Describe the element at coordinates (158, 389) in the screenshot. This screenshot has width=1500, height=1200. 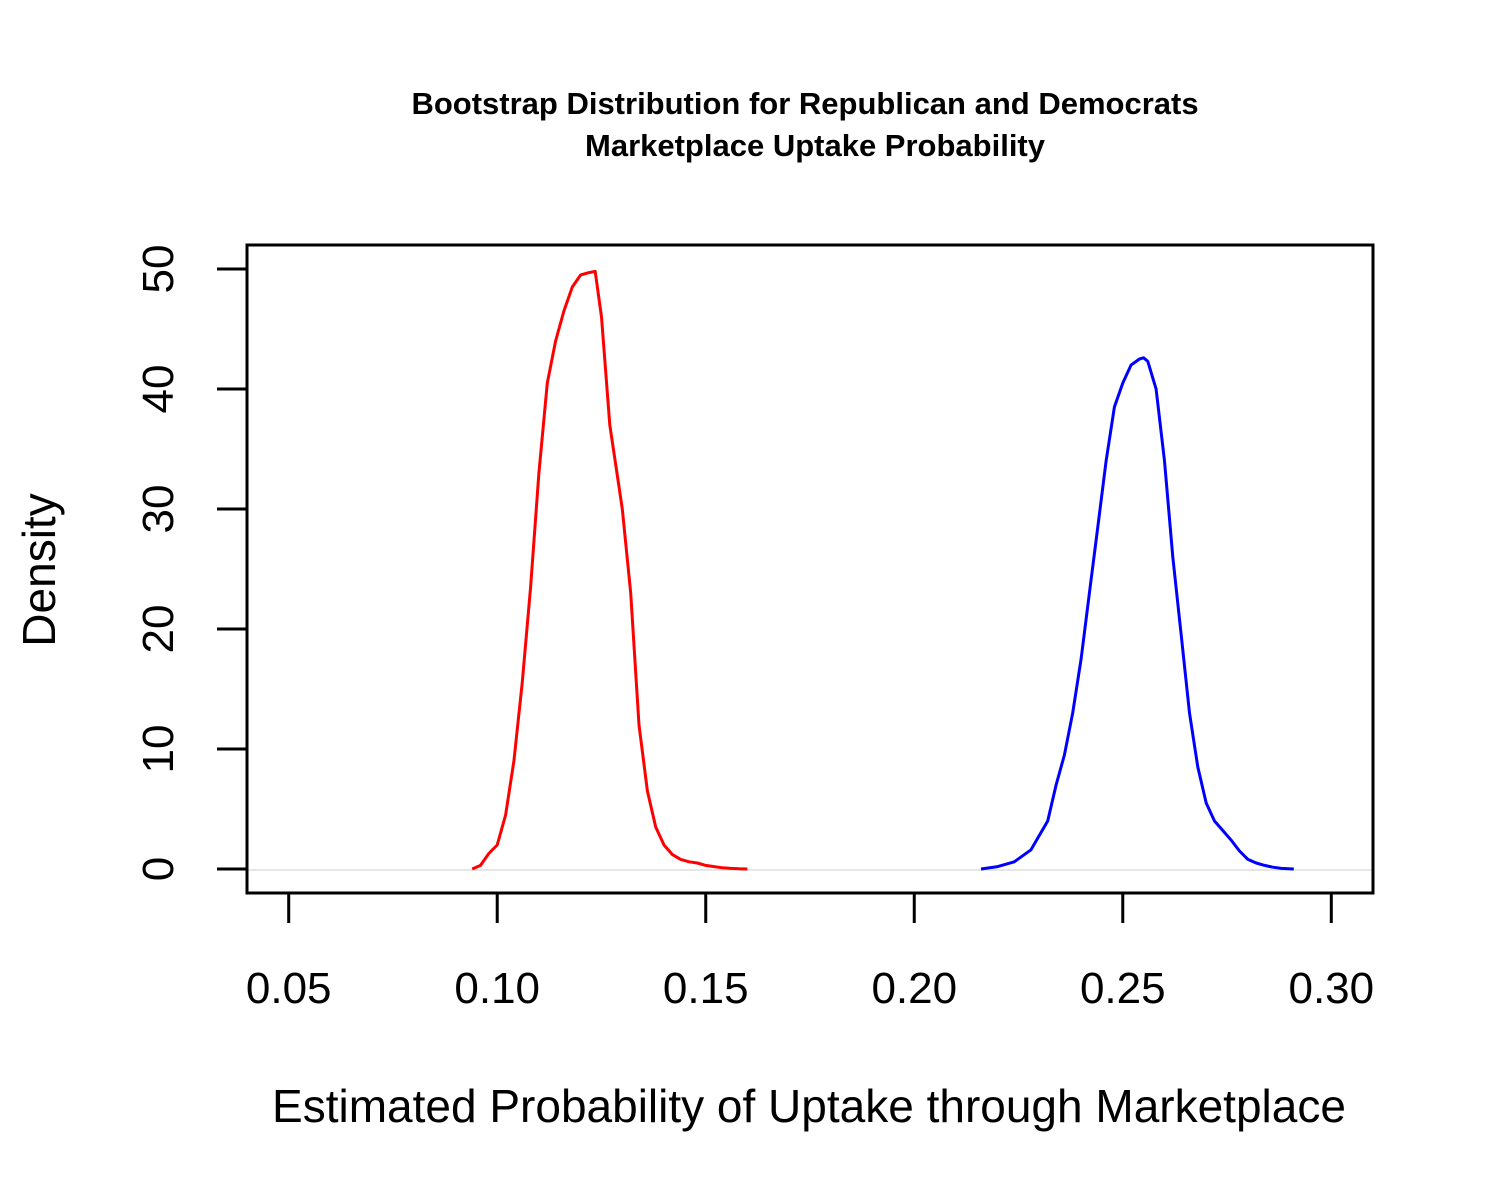
I see `y-tick-label: 40` at that location.